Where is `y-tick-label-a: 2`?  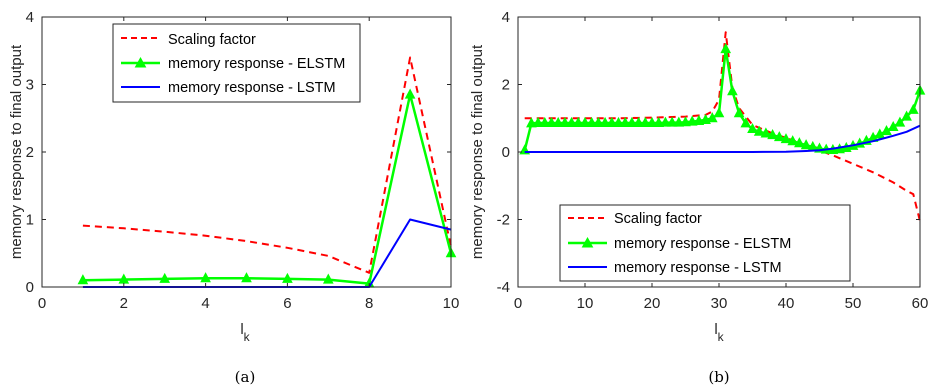 y-tick-label-a: 2 is located at coordinates (30, 152).